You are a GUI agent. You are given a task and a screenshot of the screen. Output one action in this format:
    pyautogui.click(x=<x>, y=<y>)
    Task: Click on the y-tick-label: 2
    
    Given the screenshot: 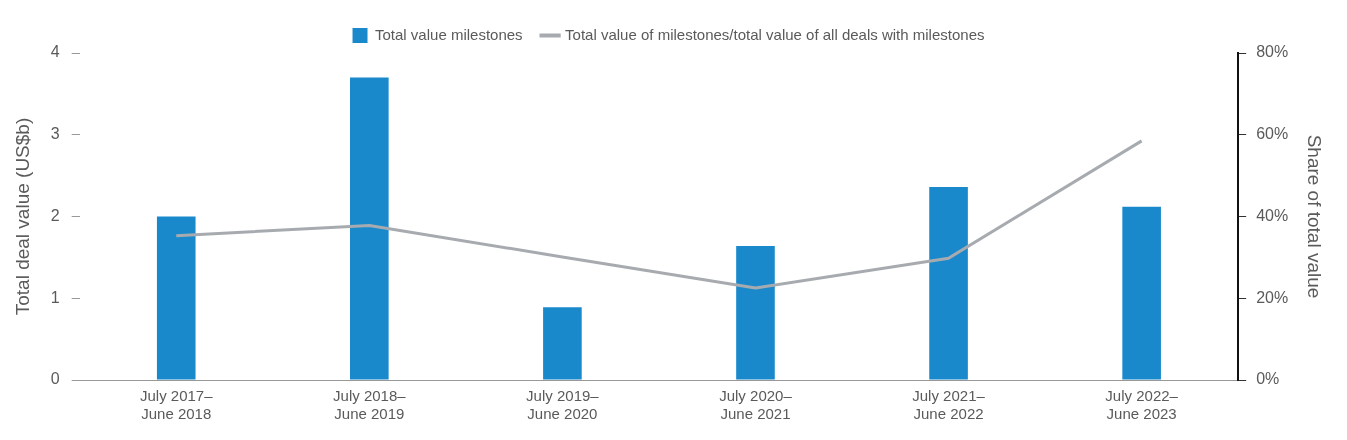 What is the action you would take?
    pyautogui.click(x=55, y=215)
    